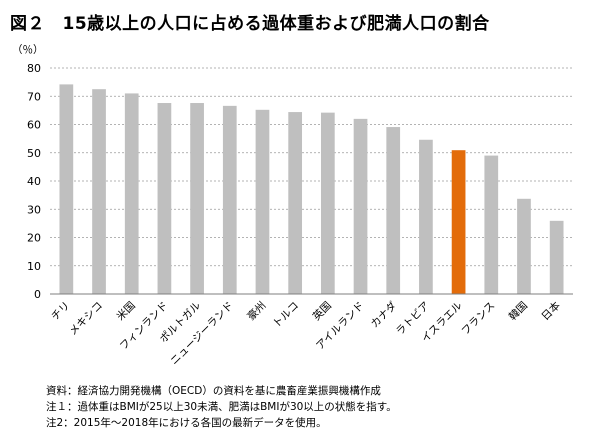  What do you see at coordinates (34, 153) in the screenshot?
I see `y-tick-label: 50` at bounding box center [34, 153].